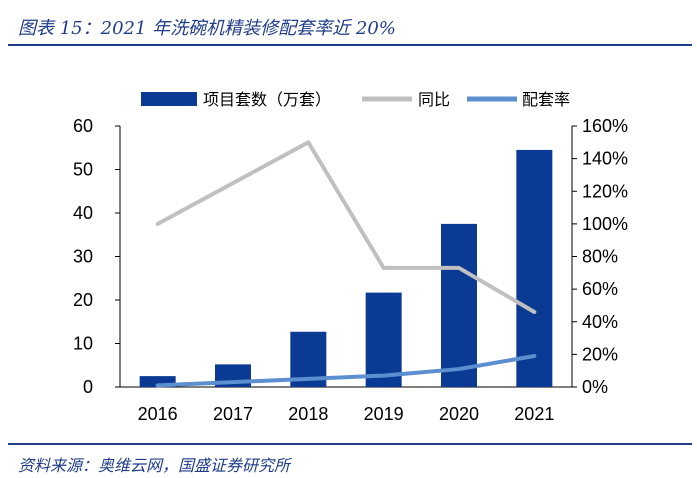  What do you see at coordinates (154, 465) in the screenshot?
I see `source-note: 资料来源：奥维云网，国盛证券研究所` at bounding box center [154, 465].